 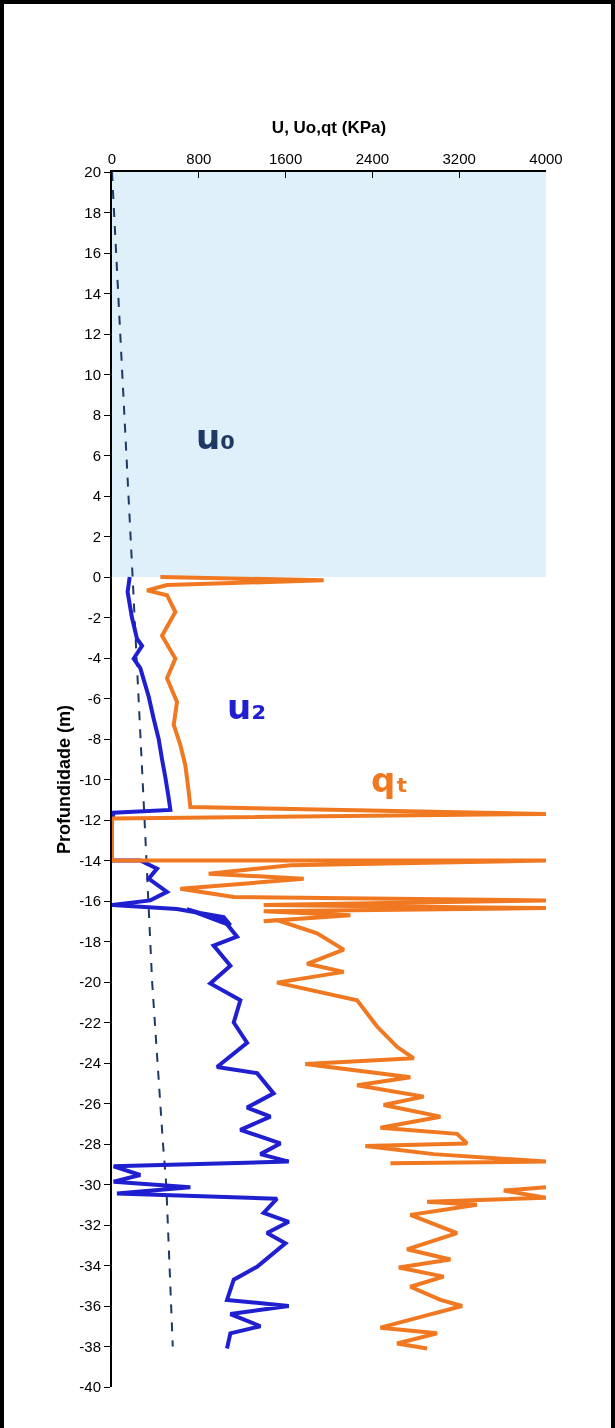 What do you see at coordinates (285, 158) in the screenshot?
I see `x-tick-label: 1600` at bounding box center [285, 158].